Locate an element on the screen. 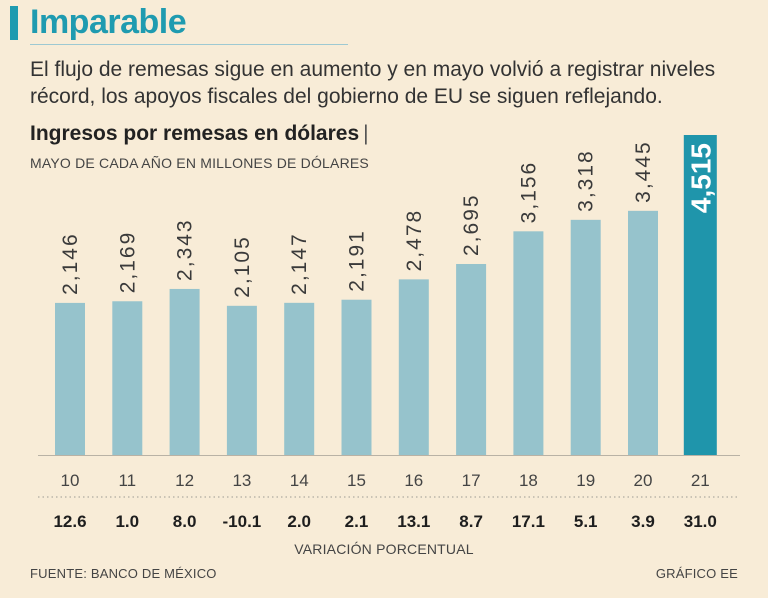 Image resolution: width=768 pixels, height=598 pixels. headline-rule is located at coordinates (189, 44).